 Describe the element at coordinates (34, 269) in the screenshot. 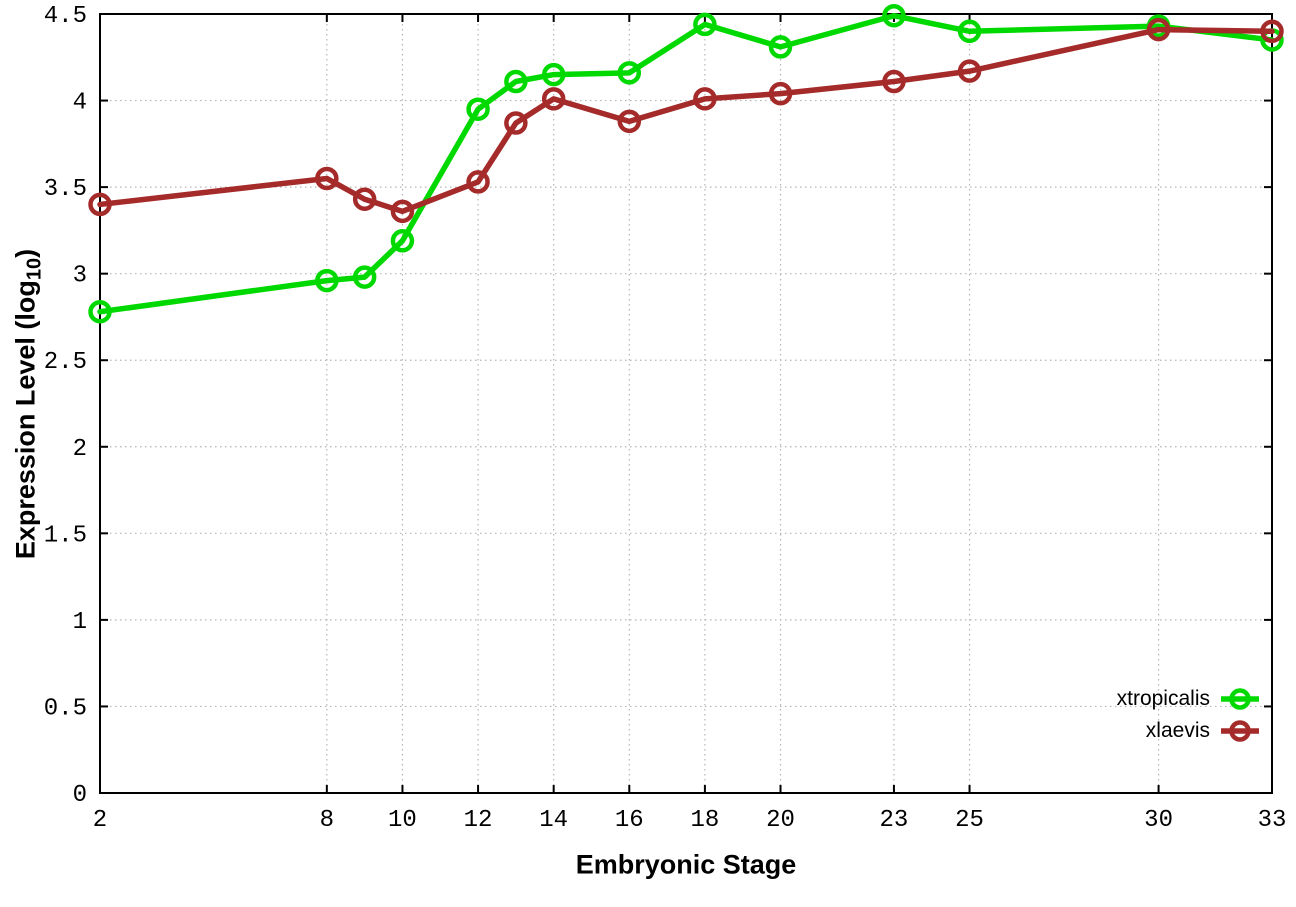

I see `y-axis-label-sub: 10` at that location.